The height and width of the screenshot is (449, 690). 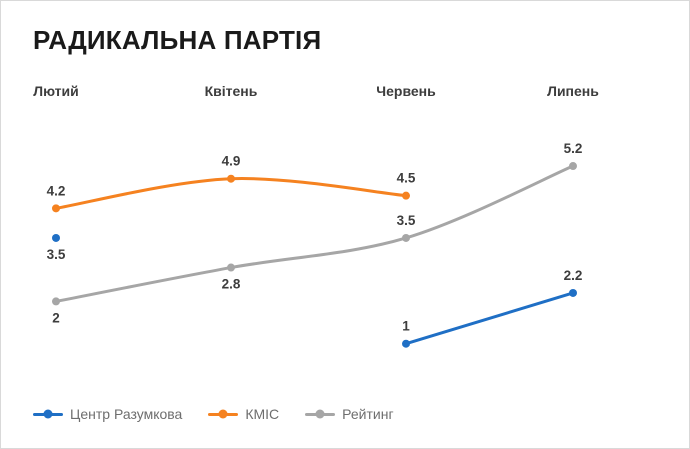 I want to click on legend: Центр Разумкова КМІС Рейтинг, so click(x=213, y=414).